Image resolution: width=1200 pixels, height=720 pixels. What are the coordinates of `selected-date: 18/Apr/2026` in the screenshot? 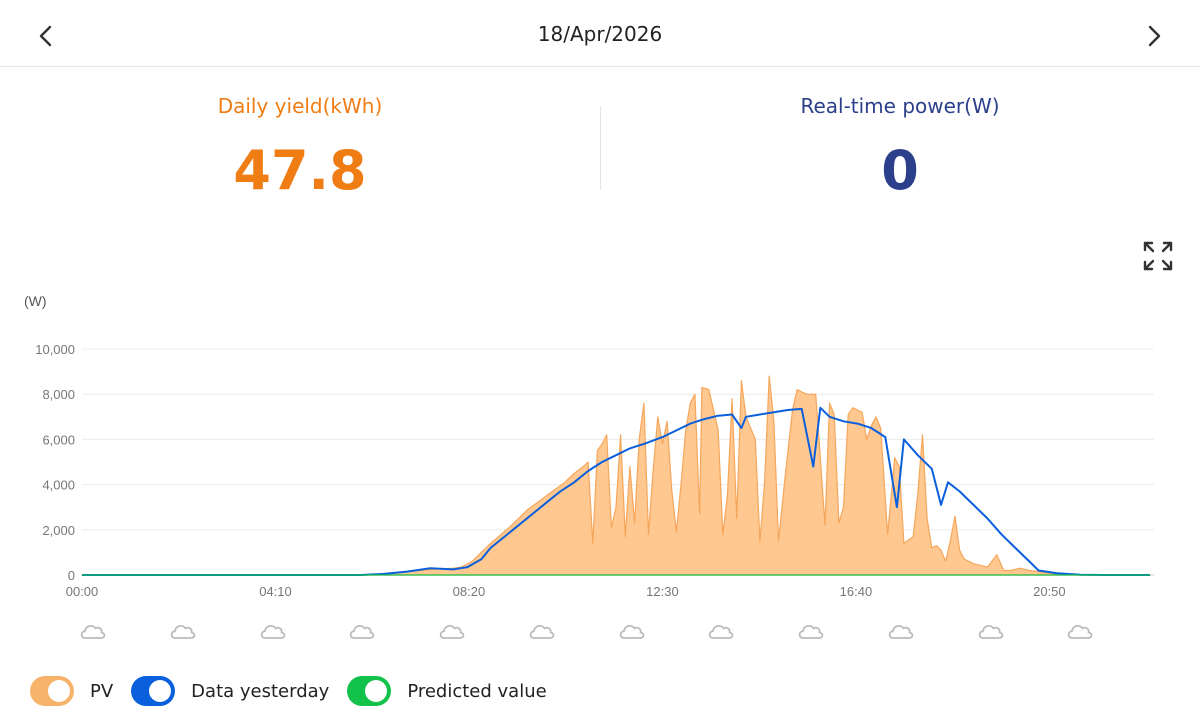 It's located at (600, 34).